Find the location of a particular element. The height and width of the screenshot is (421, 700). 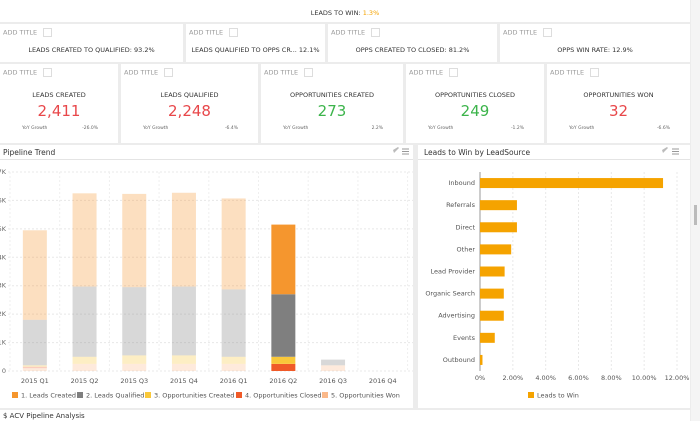

scrollbar is located at coordinates (695, 210).